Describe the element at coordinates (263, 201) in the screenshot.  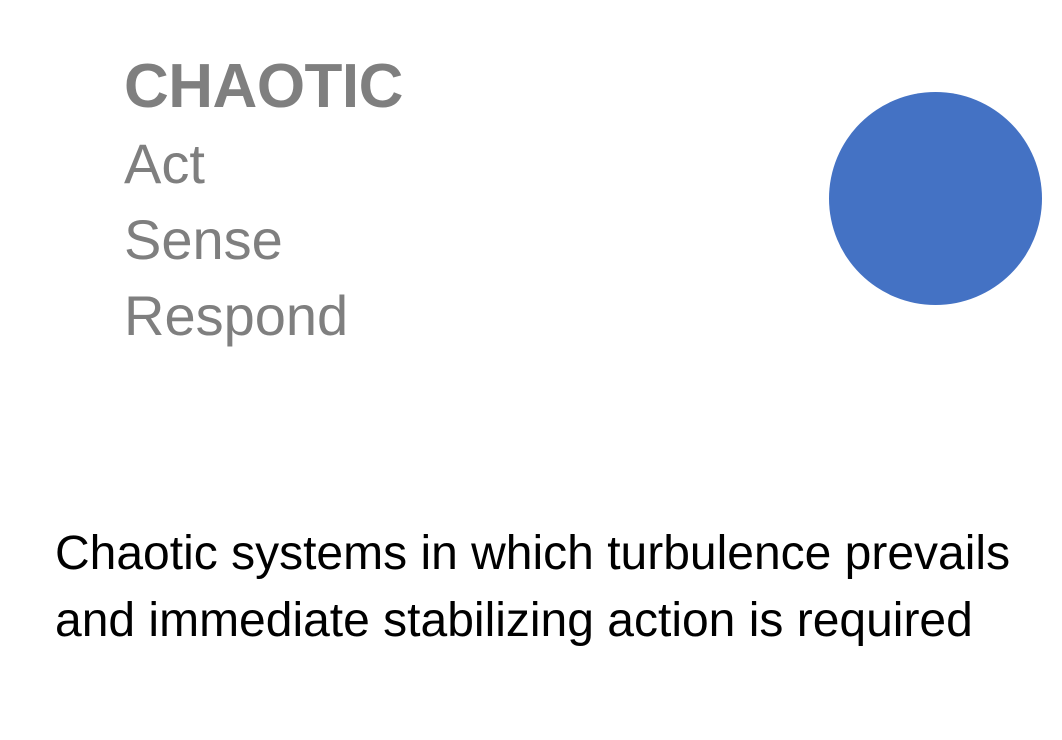
I see `domain-heading: CHAOTIC Act Sense Respond` at that location.